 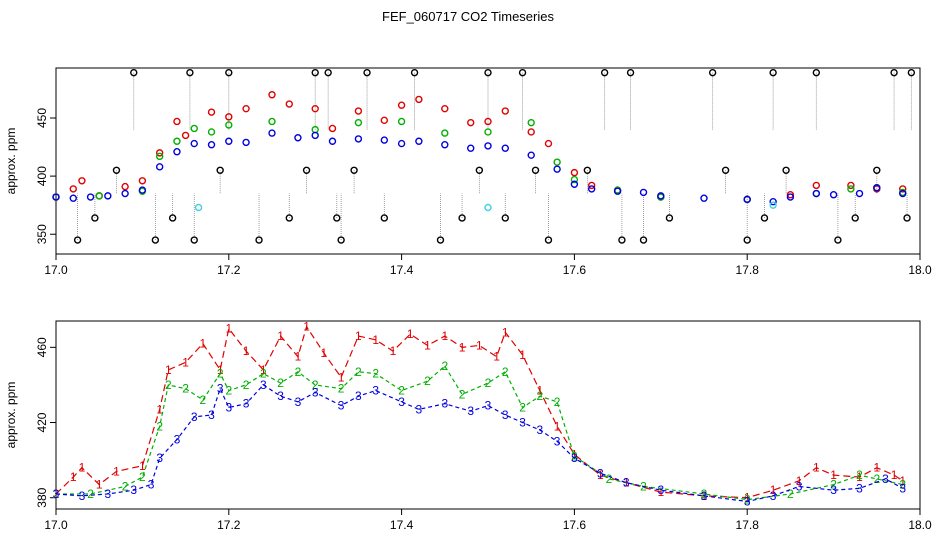 I want to click on top-panel-x-tick-label: 17.8, so click(x=748, y=270).